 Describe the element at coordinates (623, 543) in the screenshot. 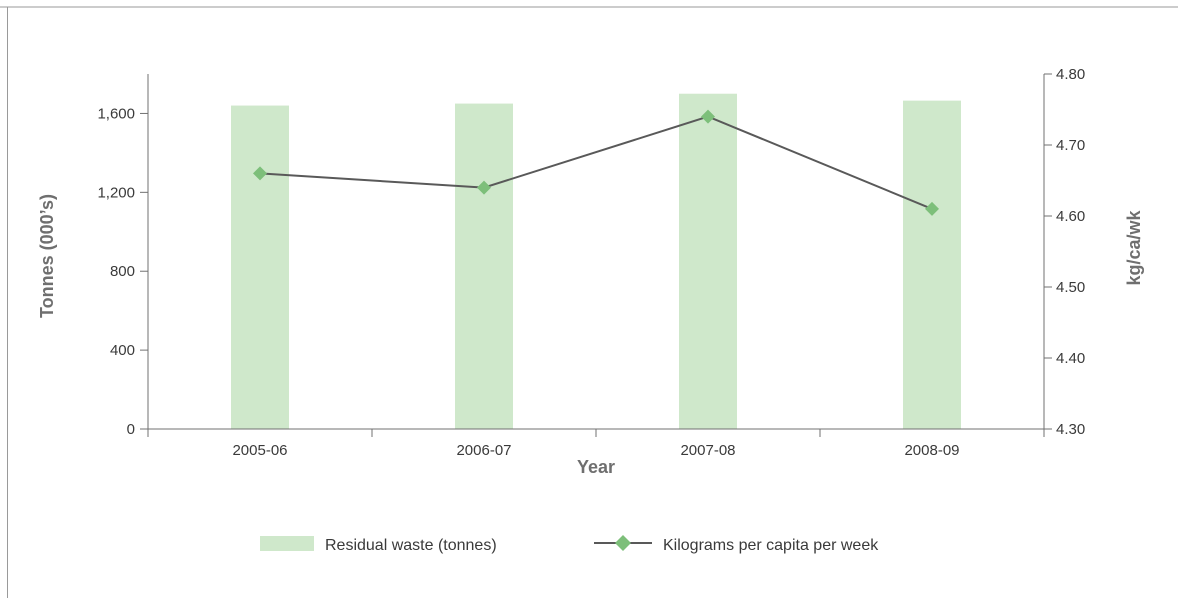

I see `legend-marker-kilograms` at that location.